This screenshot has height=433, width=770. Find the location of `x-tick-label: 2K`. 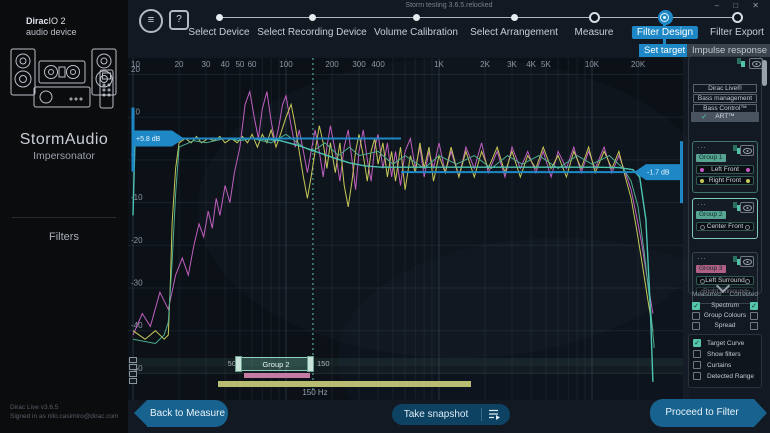

x-tick-label: 2K is located at coordinates (485, 64).